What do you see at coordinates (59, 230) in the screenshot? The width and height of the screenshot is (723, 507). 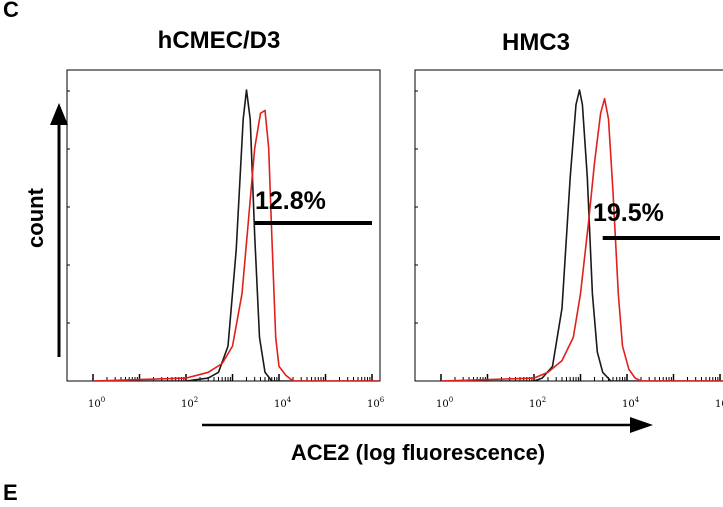 I see `y-axis-arrow` at bounding box center [59, 230].